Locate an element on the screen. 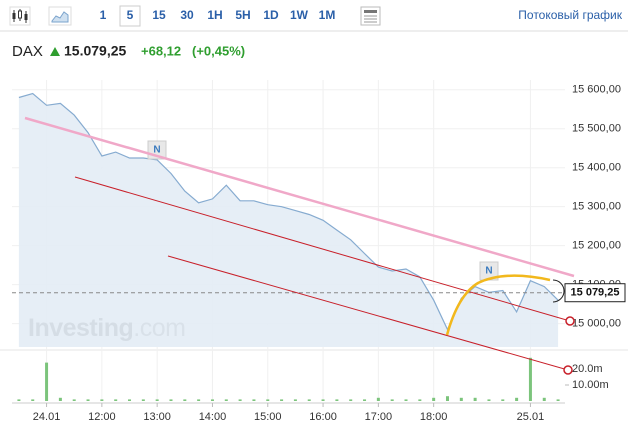 This screenshot has height=429, width=628. x-tick-label: 24.01 is located at coordinates (47, 417).